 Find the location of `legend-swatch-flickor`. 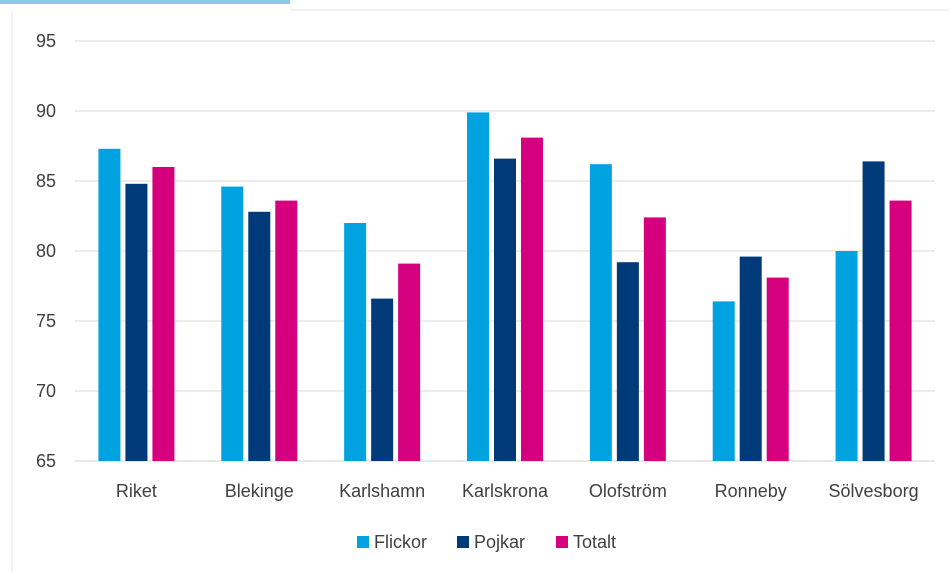

legend-swatch-flickor is located at coordinates (363, 542).